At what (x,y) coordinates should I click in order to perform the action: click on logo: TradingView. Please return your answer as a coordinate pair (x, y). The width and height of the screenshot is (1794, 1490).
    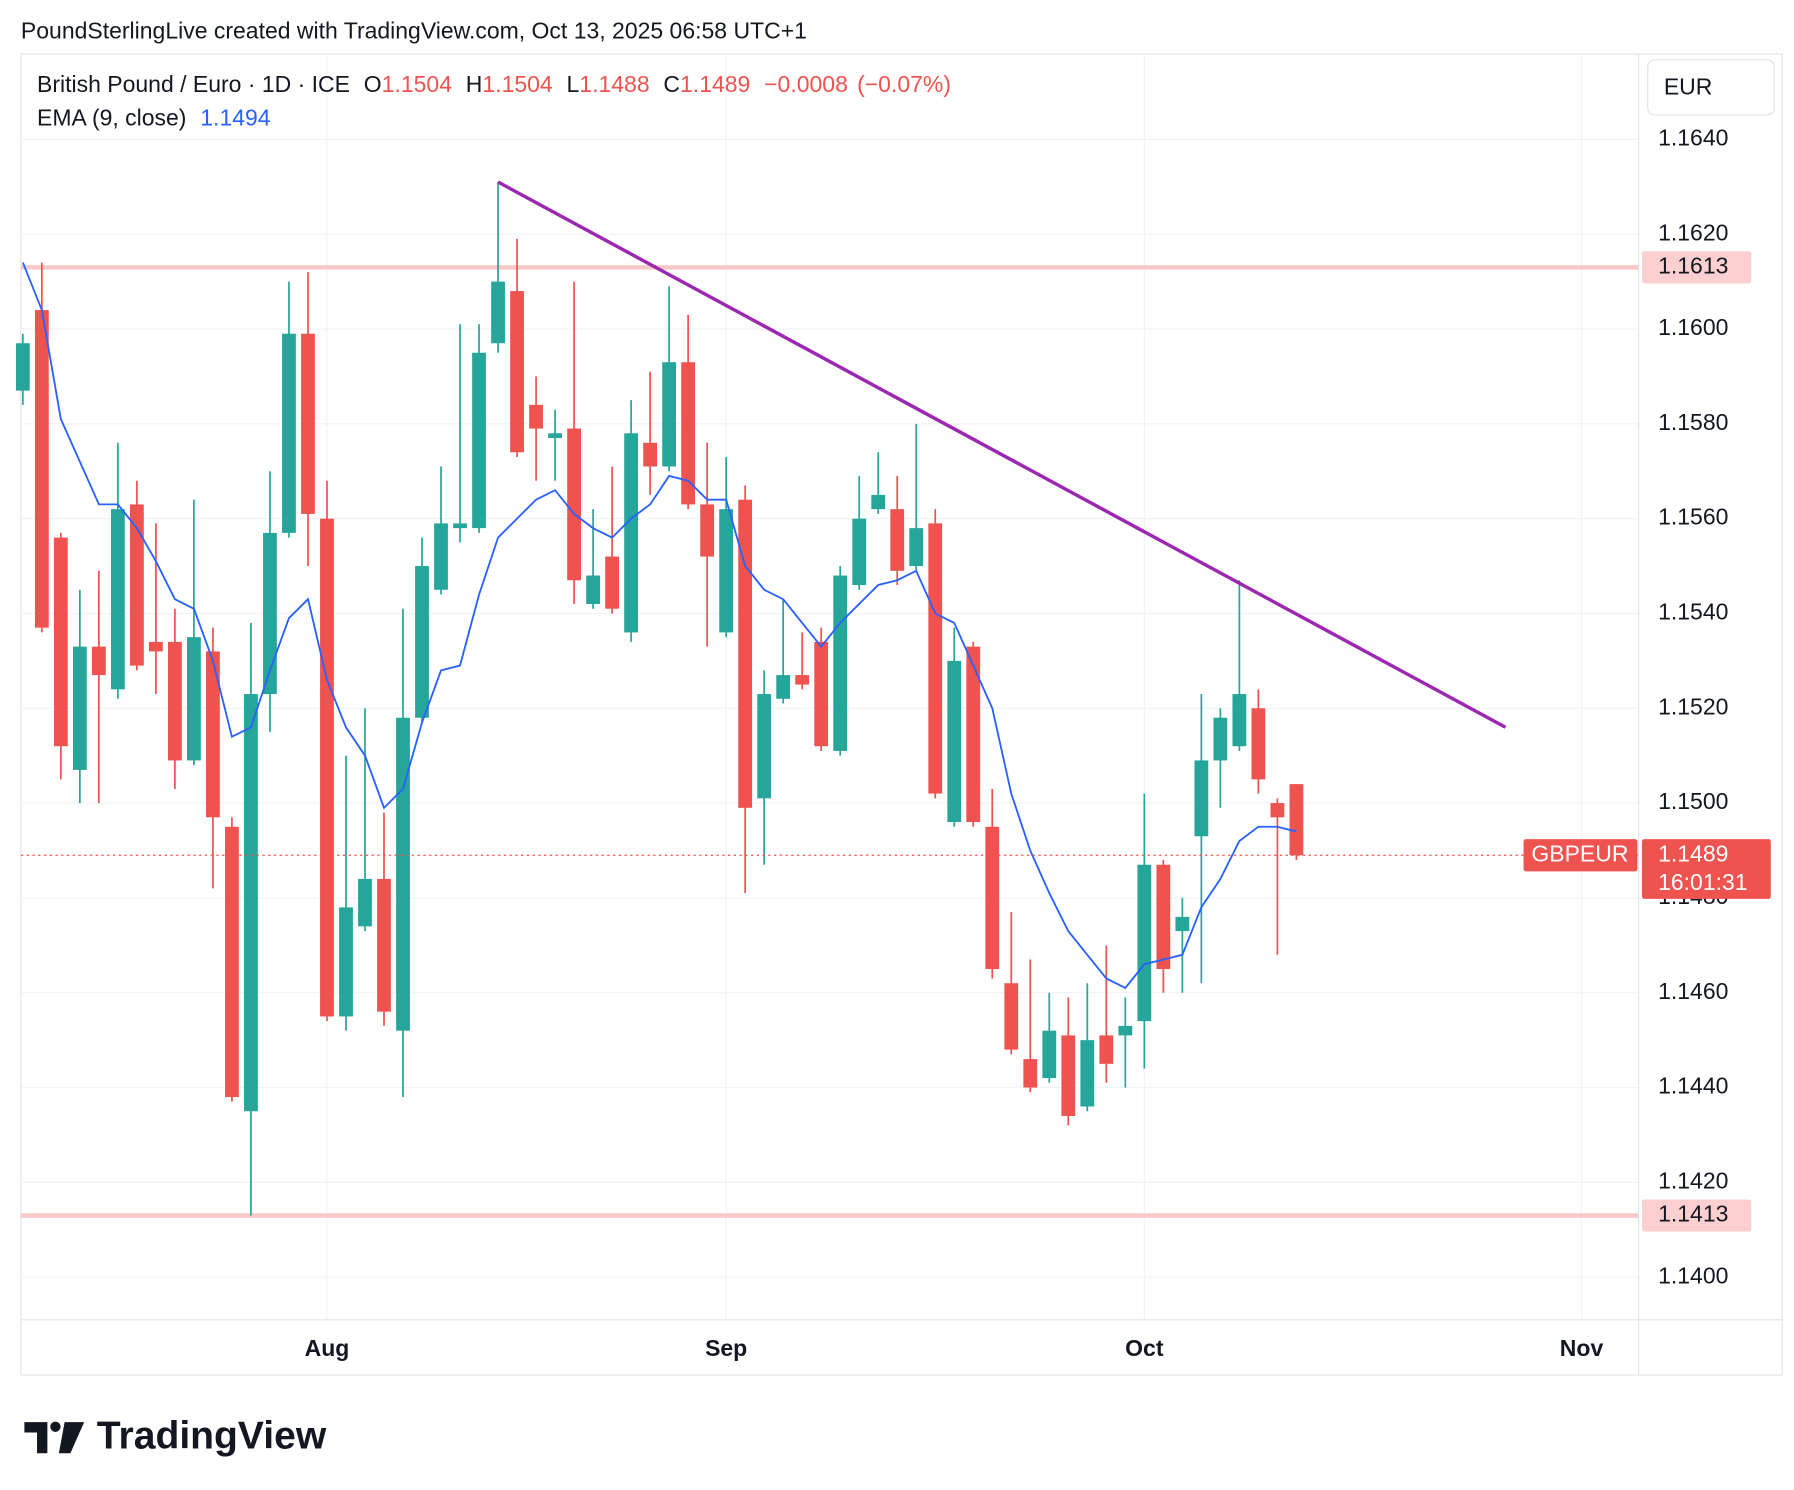
    Looking at the image, I should click on (175, 1436).